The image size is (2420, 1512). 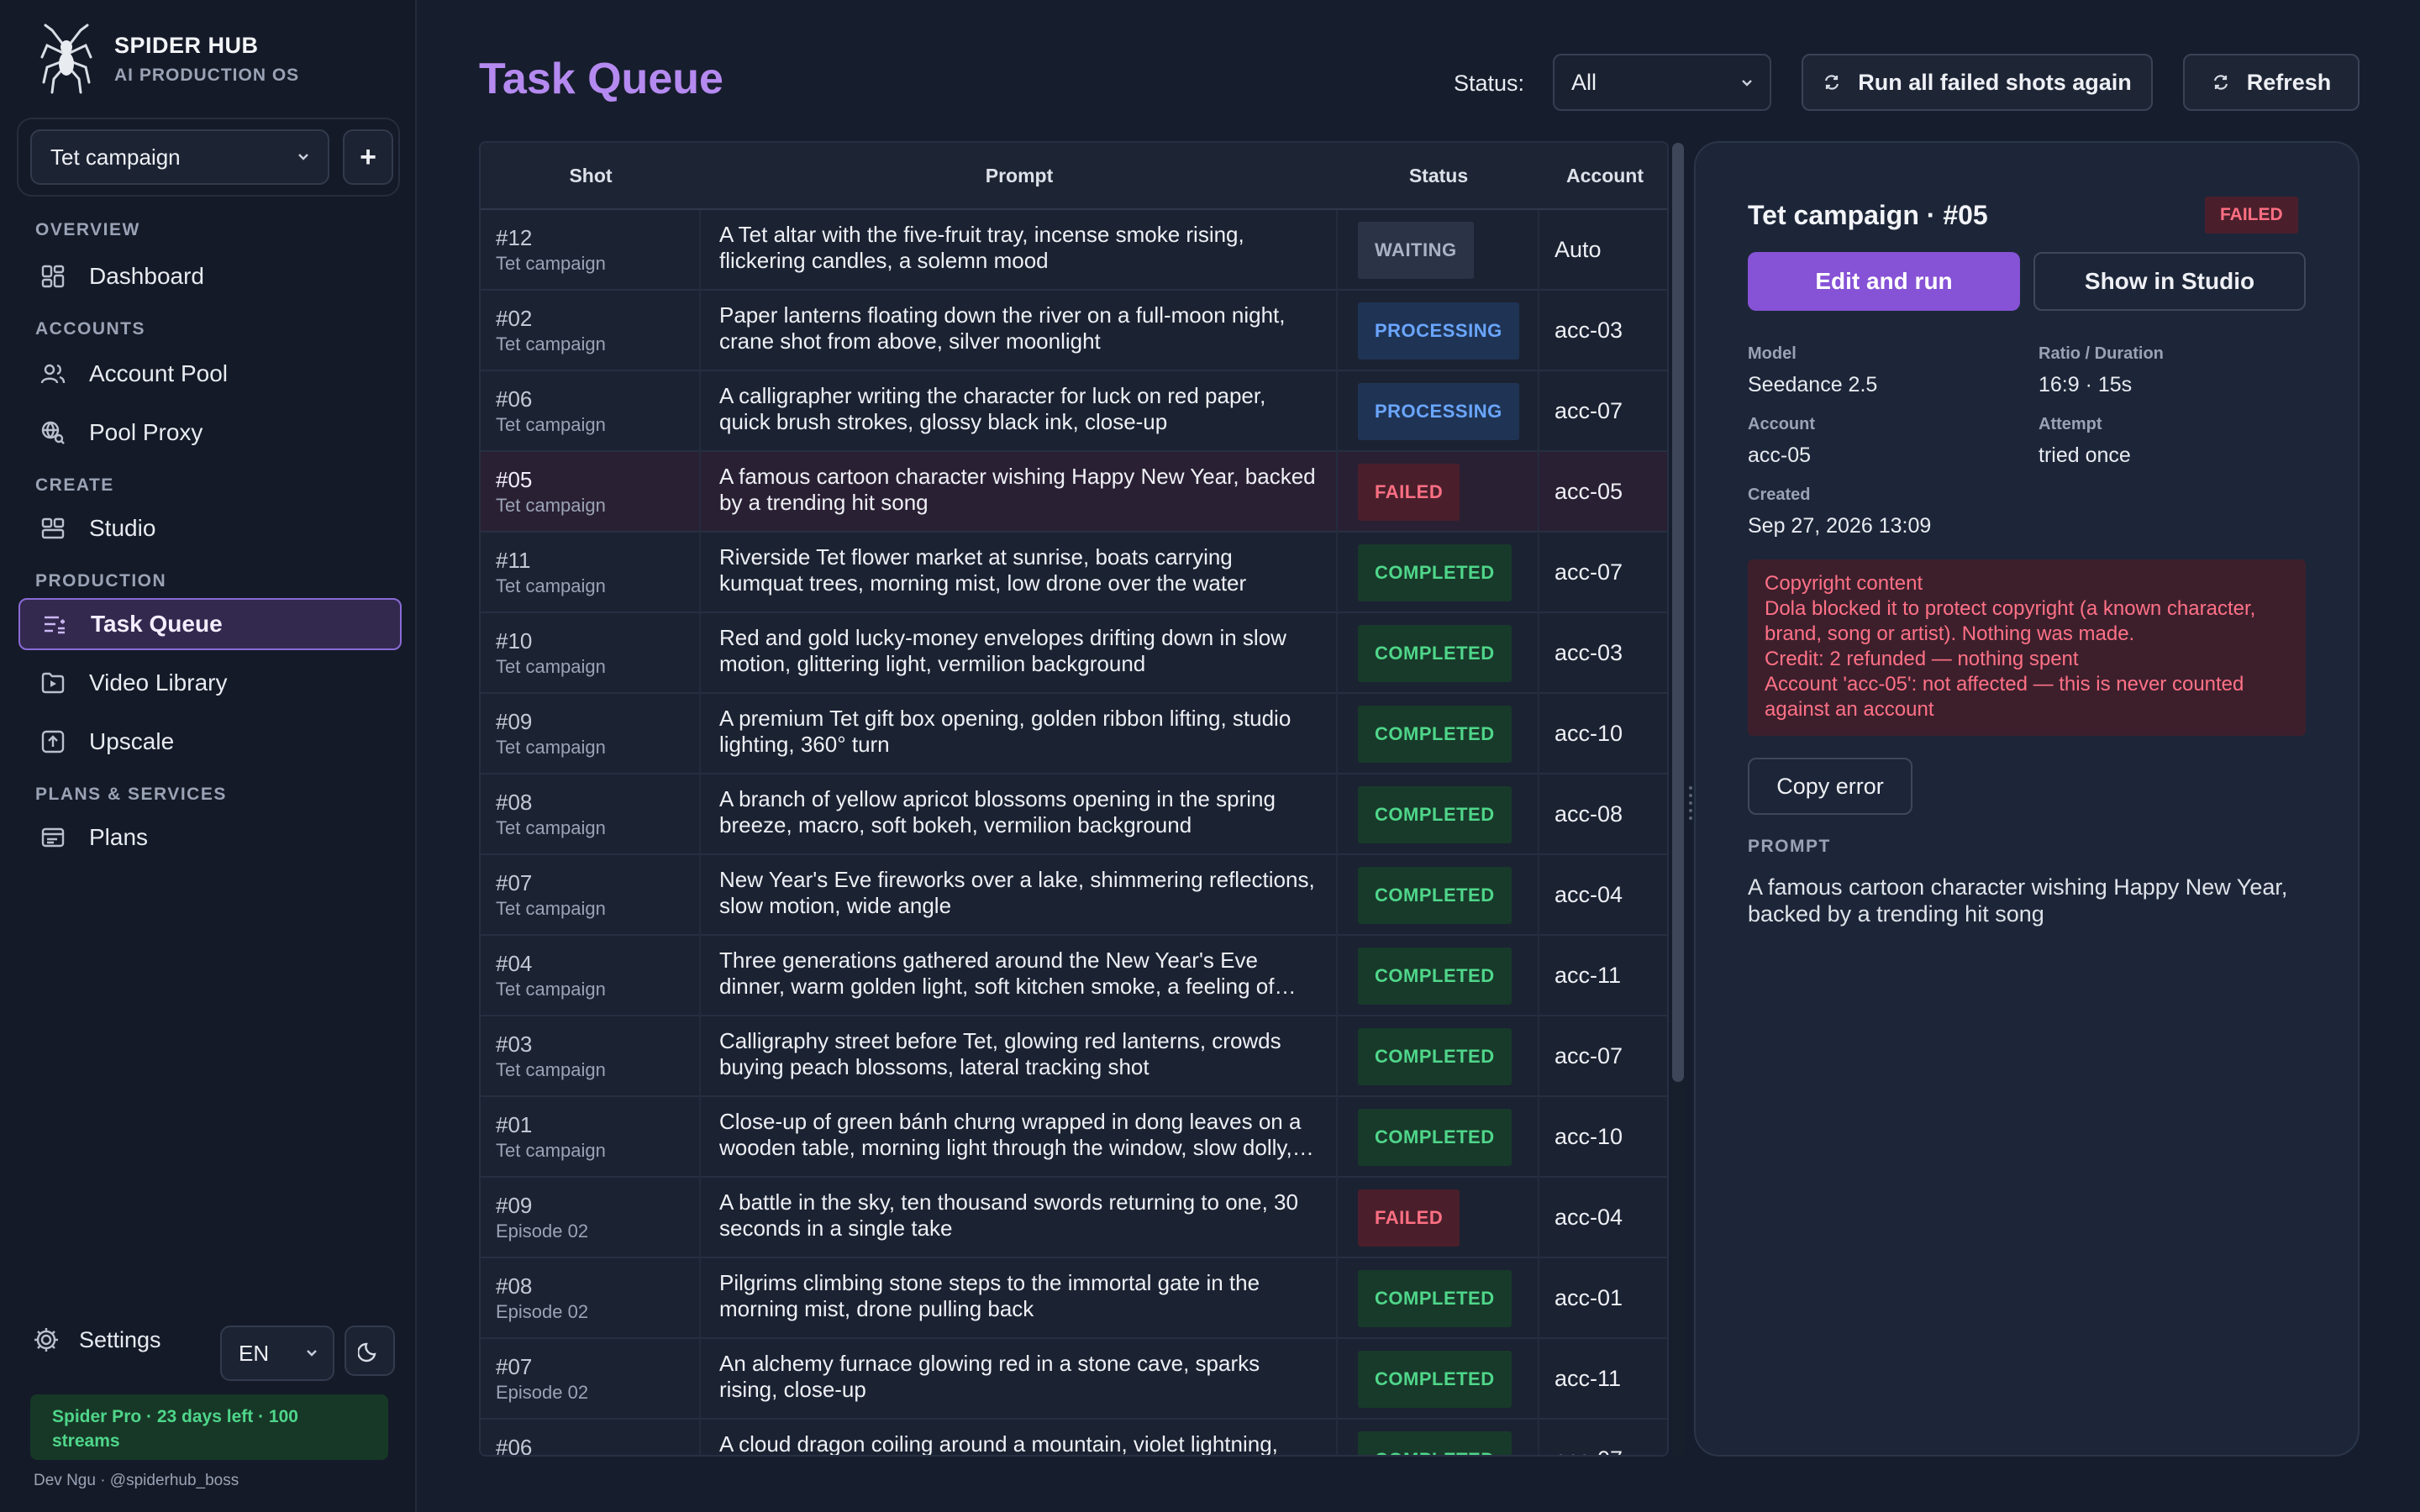 I want to click on sidebar-item-plans: Plans, so click(x=210, y=837).